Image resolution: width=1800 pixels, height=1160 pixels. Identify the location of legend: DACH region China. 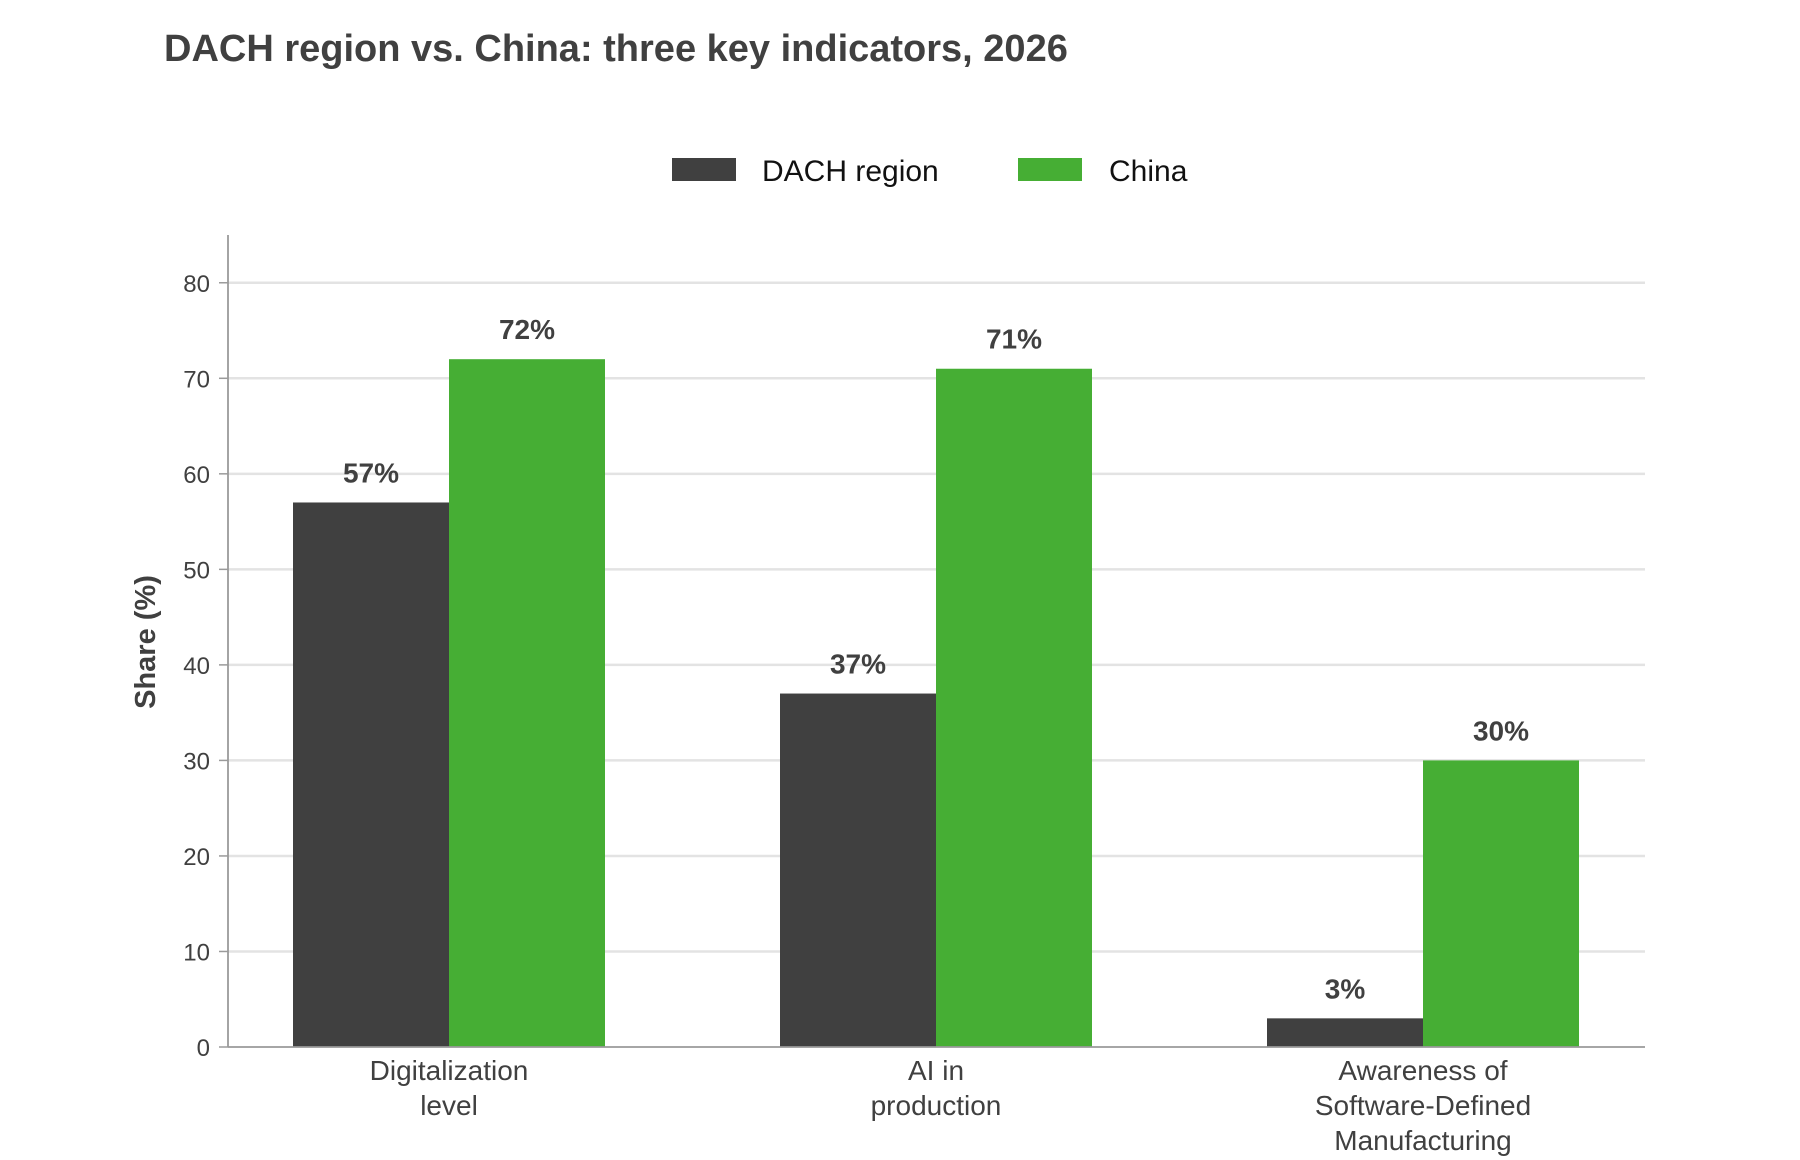
(930, 171).